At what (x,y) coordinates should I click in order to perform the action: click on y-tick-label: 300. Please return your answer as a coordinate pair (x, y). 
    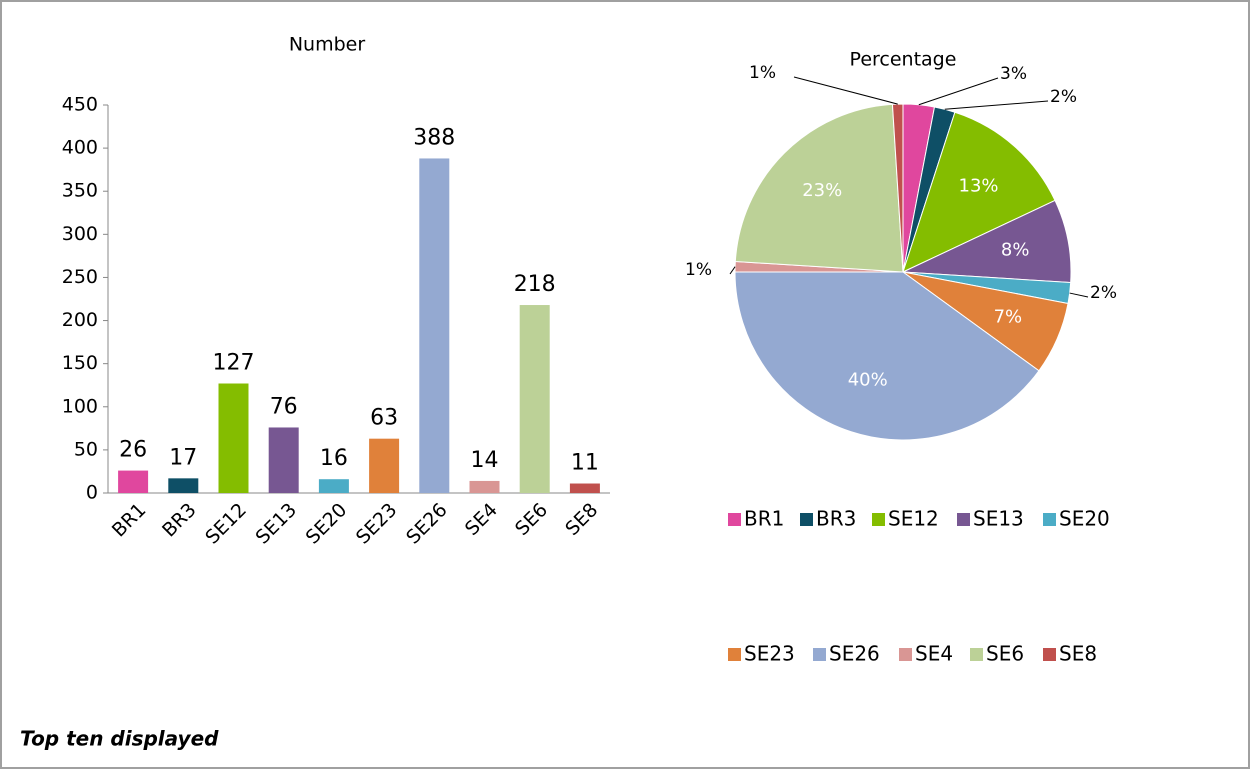
    Looking at the image, I should click on (80, 234).